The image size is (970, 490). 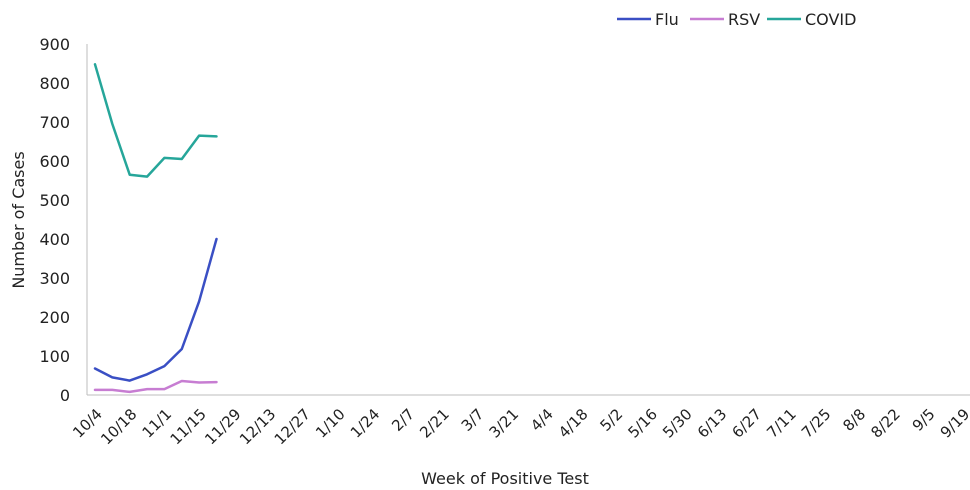 What do you see at coordinates (222, 426) in the screenshot?
I see `x-tick-label: 11/29` at bounding box center [222, 426].